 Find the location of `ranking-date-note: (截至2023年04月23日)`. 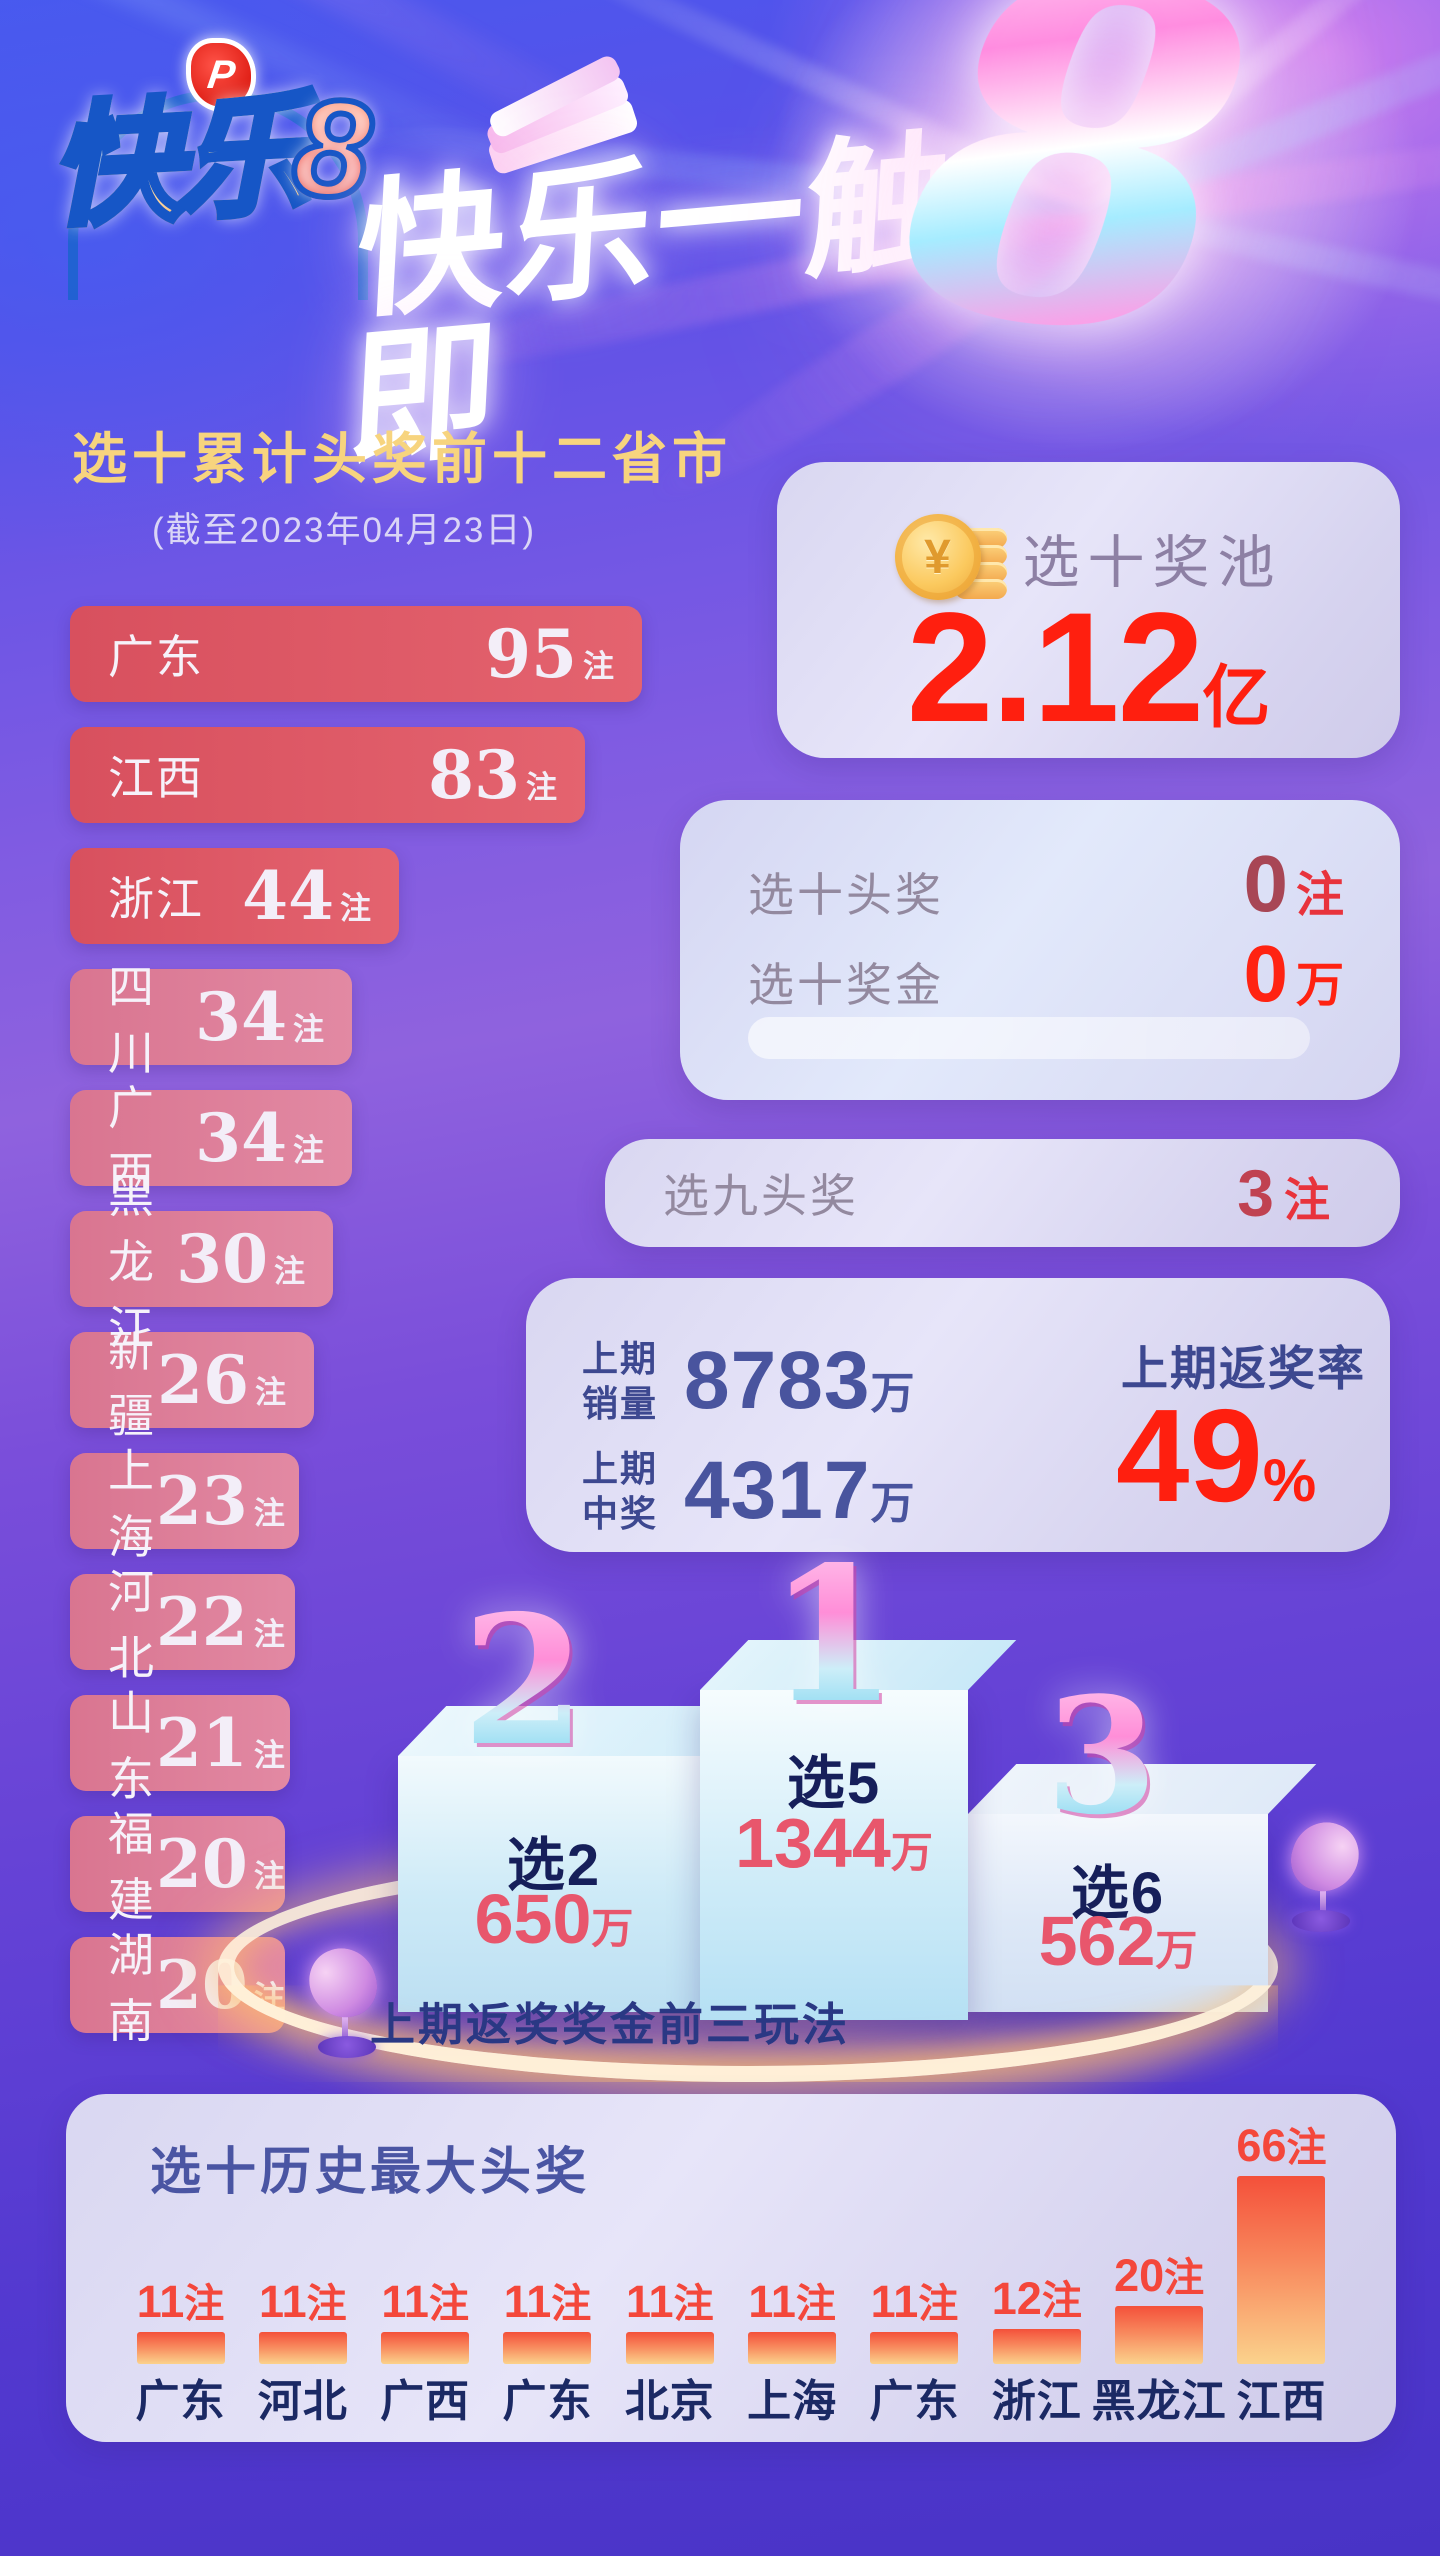

ranking-date-note: (截至2023年04月23日) is located at coordinates (344, 530).